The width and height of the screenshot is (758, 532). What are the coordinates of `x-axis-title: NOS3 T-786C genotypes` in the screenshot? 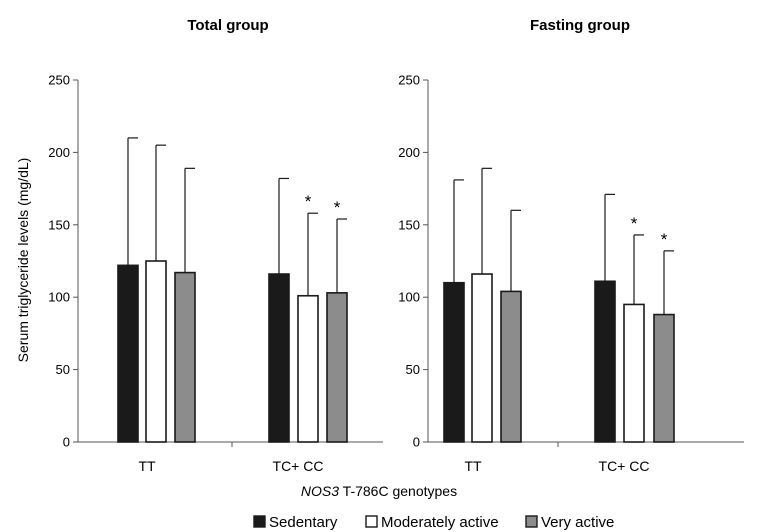 It's located at (379, 491).